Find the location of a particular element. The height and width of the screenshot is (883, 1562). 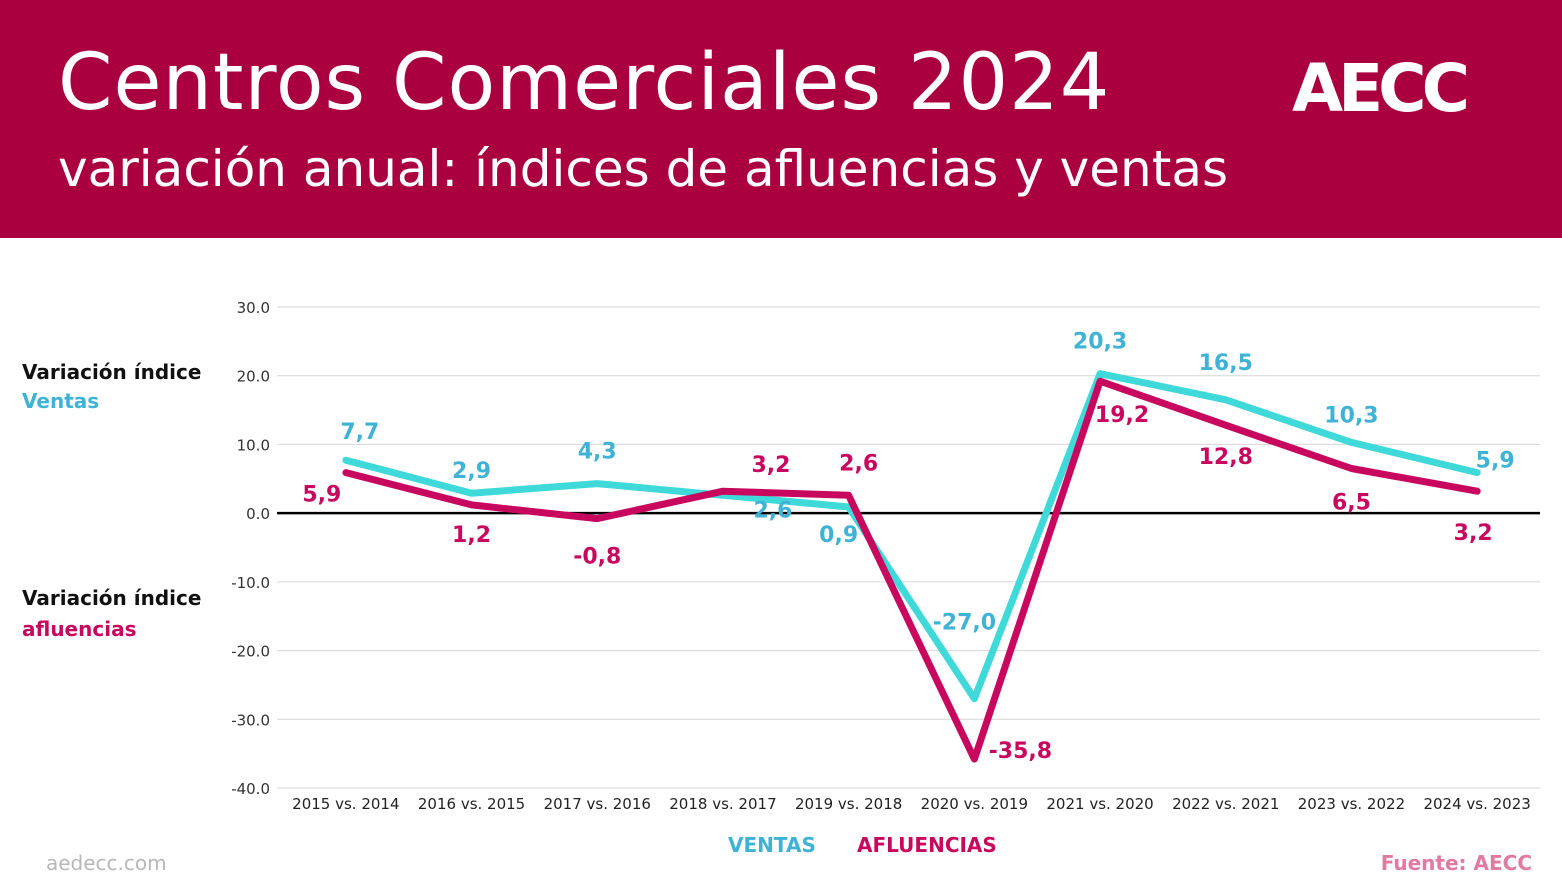

page-title: Centros Comerciales 2024 is located at coordinates (584, 83).